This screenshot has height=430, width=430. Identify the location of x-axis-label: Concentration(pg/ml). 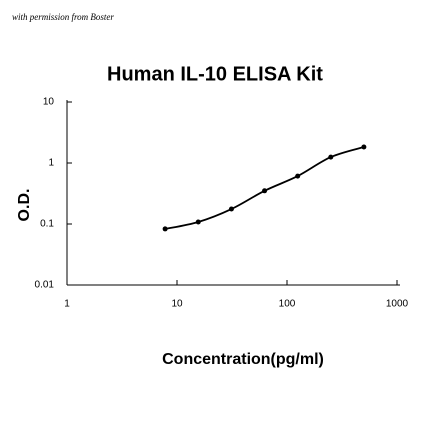
(243, 359).